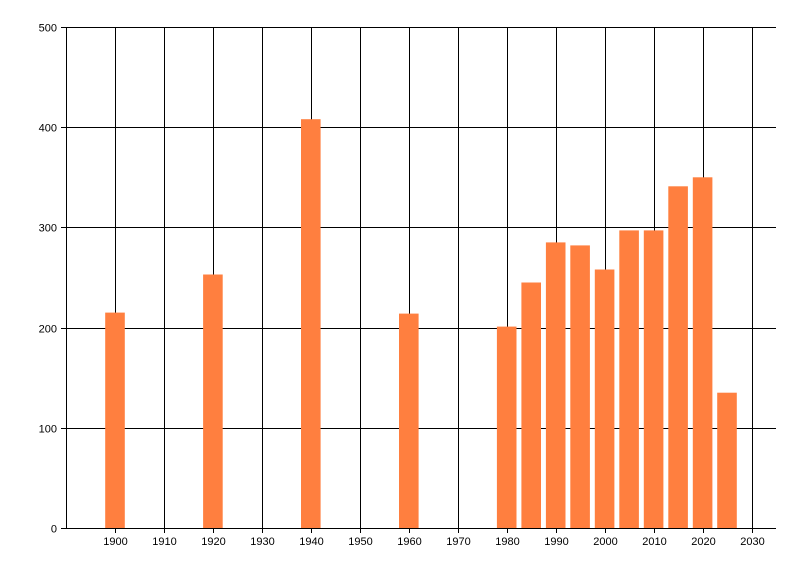 The height and width of the screenshot is (581, 800). I want to click on bar-1990, so click(555, 385).